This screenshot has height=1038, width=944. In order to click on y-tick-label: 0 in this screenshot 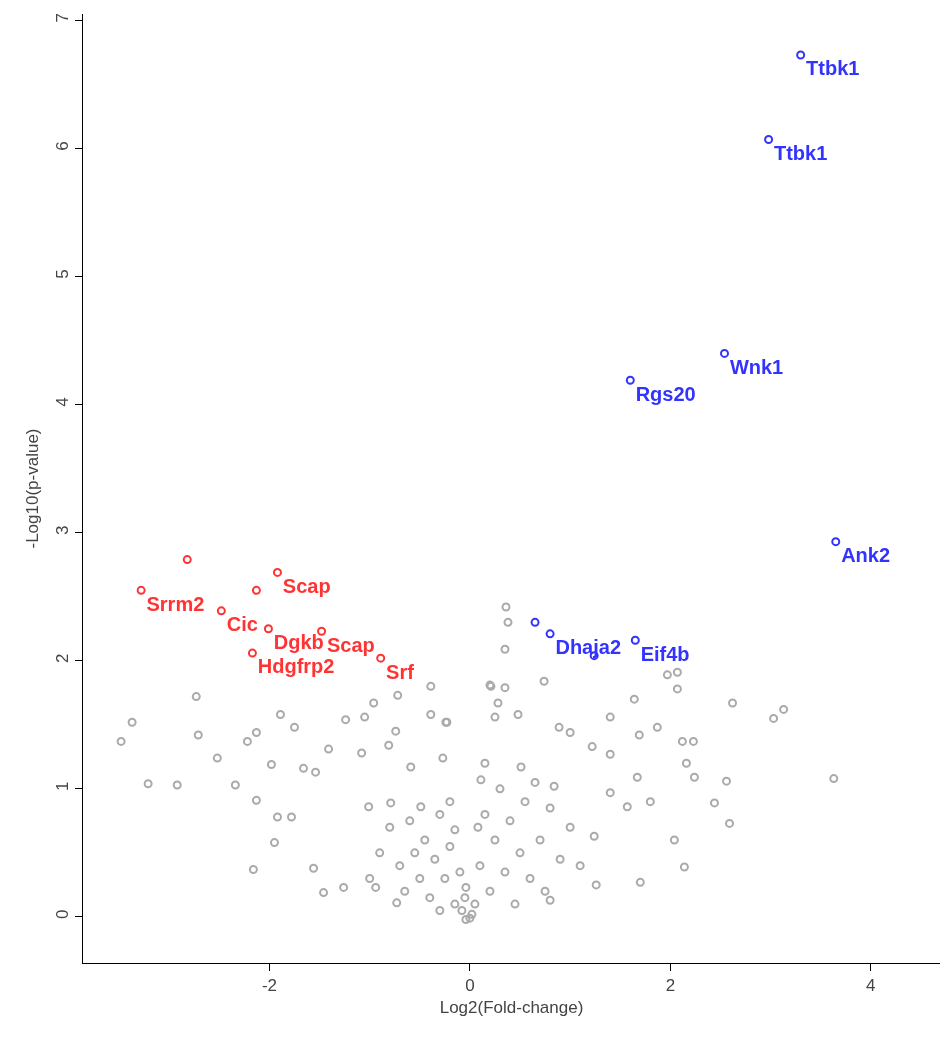, I will do `click(63, 914)`.